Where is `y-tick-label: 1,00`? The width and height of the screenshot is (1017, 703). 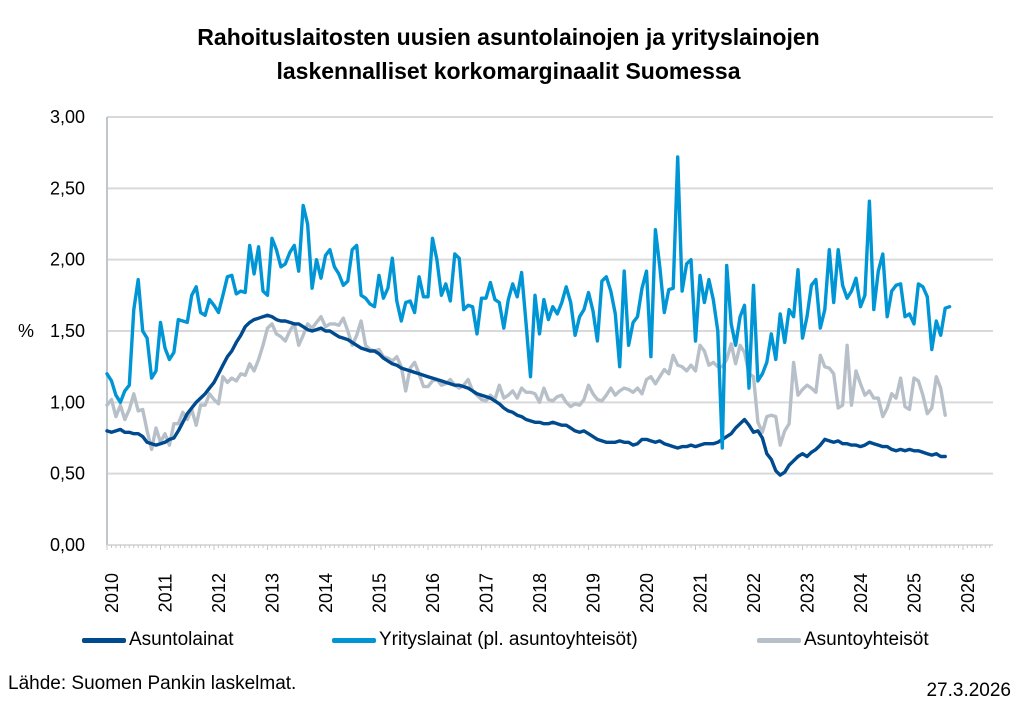 y-tick-label: 1,00 is located at coordinates (67, 402).